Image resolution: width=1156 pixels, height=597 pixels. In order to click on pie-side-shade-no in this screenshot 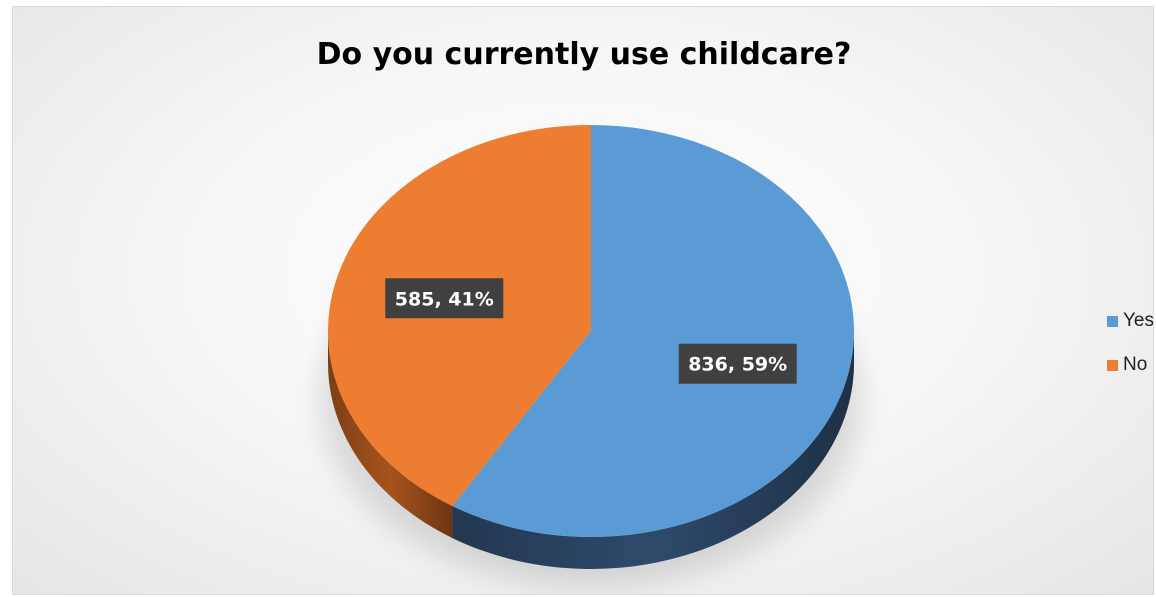, I will do `click(390, 435)`.